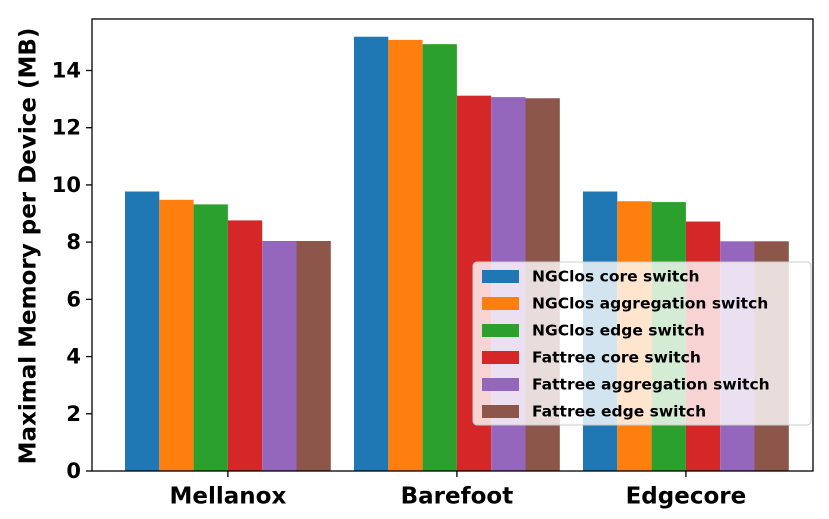 This screenshot has height=519, width=829. I want to click on legend-label-1: NGClos core switch, so click(616, 277).